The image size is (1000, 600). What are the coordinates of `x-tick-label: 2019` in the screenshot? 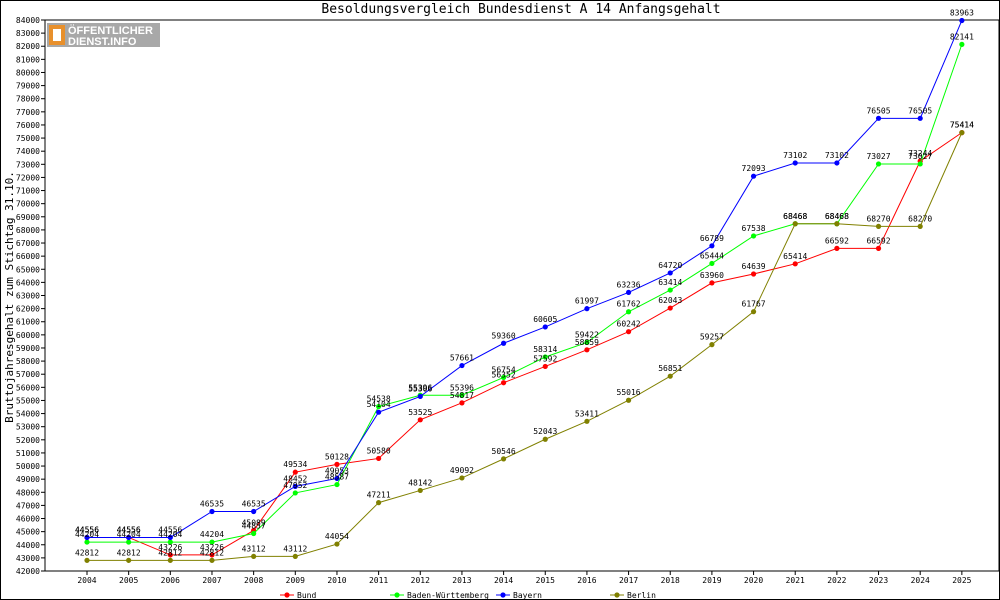 It's located at (711, 580).